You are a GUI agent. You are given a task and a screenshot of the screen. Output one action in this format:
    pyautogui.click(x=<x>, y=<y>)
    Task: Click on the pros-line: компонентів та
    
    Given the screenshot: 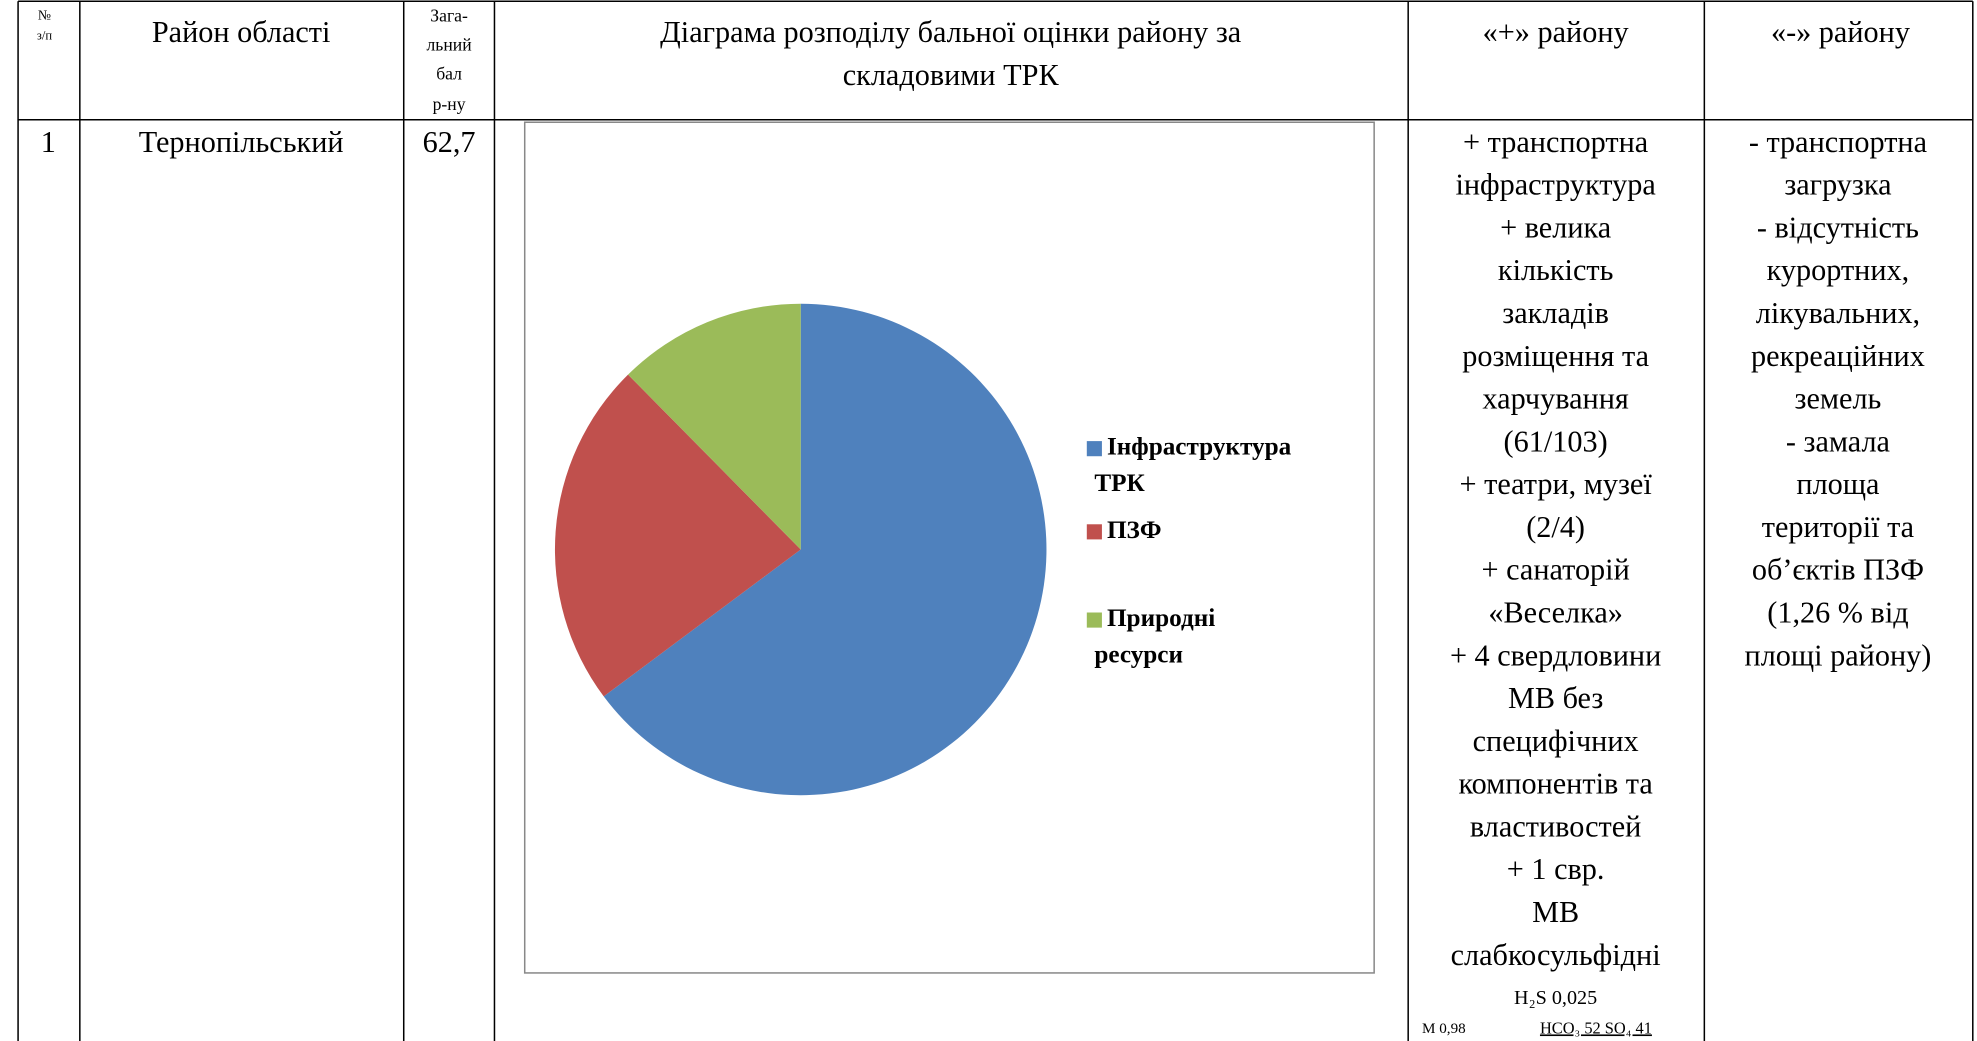 What is the action you would take?
    pyautogui.click(x=1555, y=784)
    